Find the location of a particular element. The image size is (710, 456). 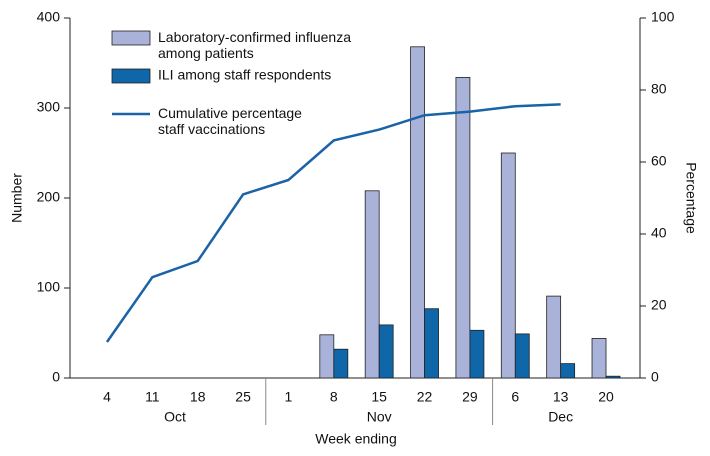

y2-tick-label: 20 is located at coordinates (659, 305).